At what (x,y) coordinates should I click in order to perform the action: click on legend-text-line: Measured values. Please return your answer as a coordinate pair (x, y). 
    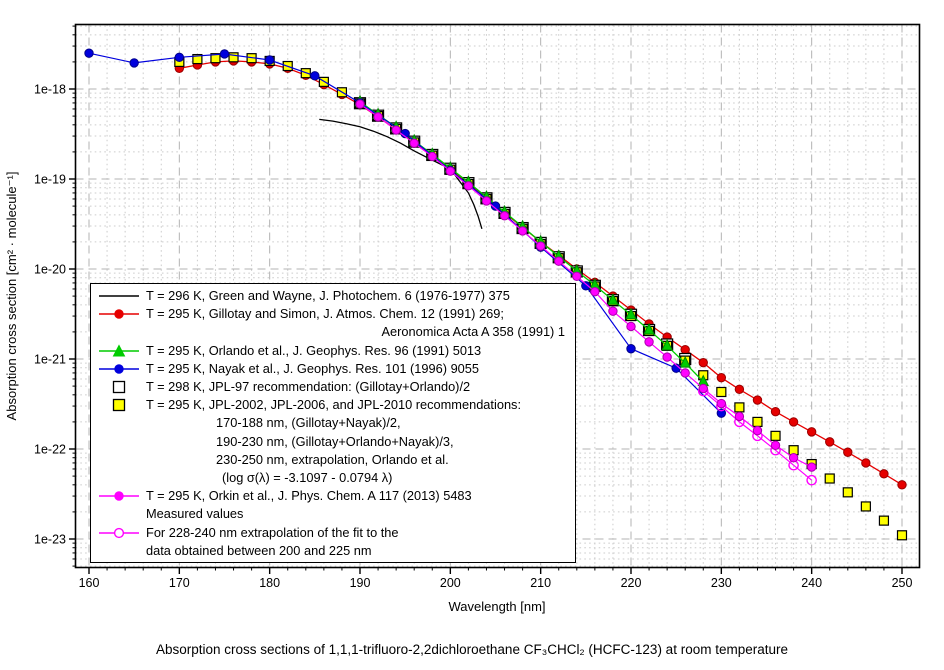
    Looking at the image, I should click on (195, 514).